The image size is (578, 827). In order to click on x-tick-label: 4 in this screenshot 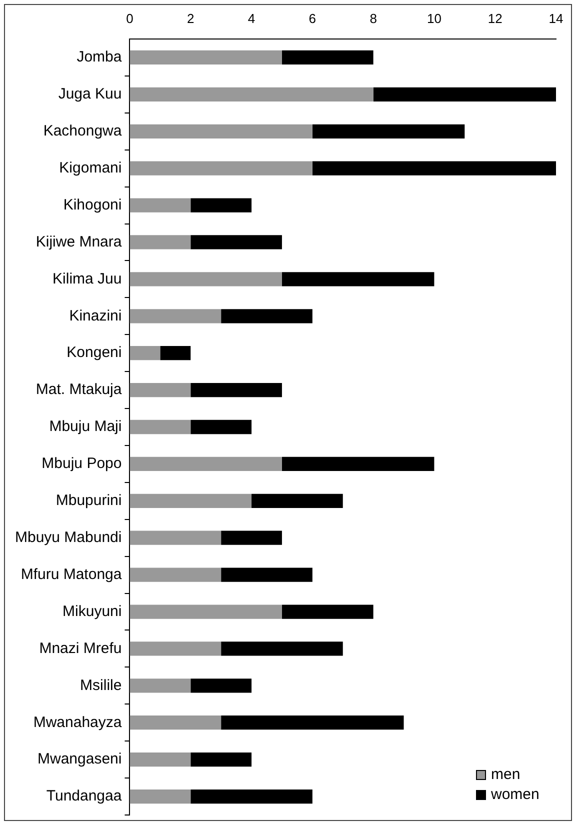, I will do `click(252, 18)`.